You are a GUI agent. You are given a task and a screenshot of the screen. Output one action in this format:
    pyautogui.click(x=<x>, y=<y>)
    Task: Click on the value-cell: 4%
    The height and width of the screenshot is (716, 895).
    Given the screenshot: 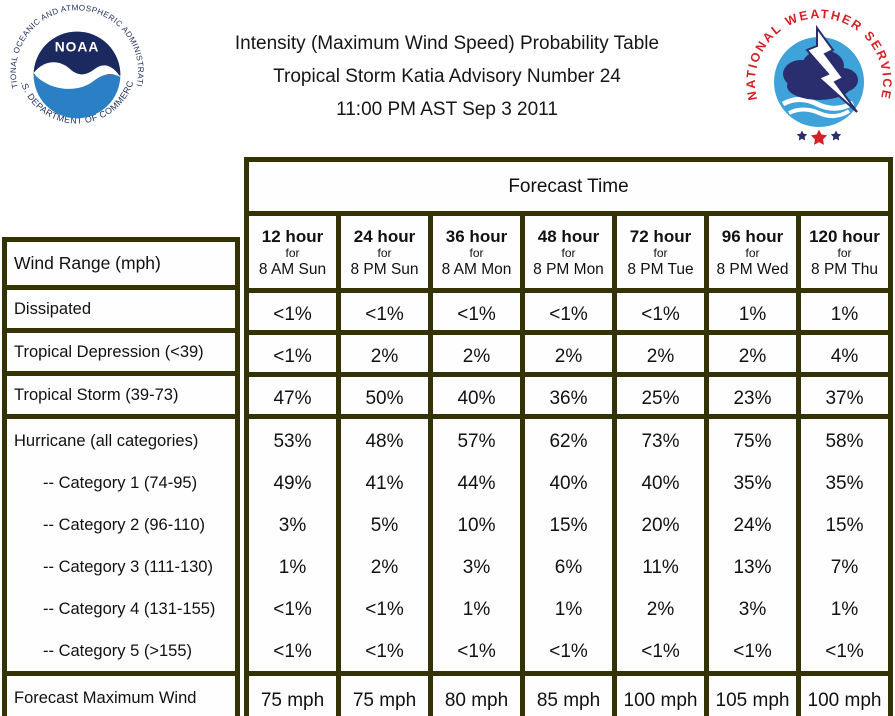 What is the action you would take?
    pyautogui.click(x=844, y=353)
    